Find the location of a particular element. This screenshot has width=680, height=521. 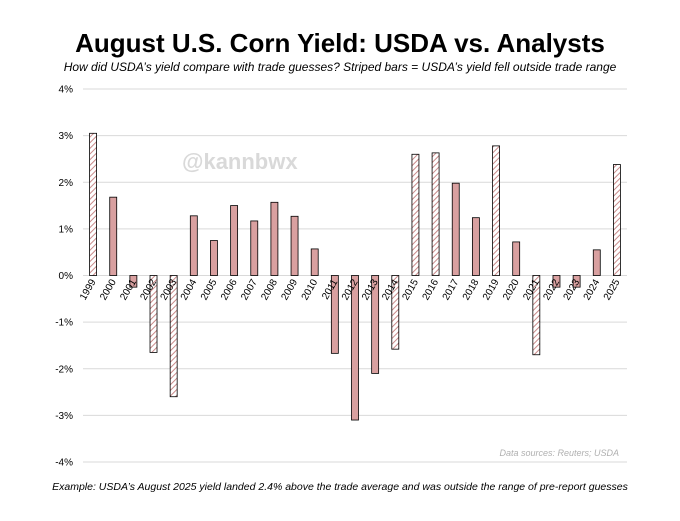

x-tick-label: 2006 is located at coordinates (229, 289).